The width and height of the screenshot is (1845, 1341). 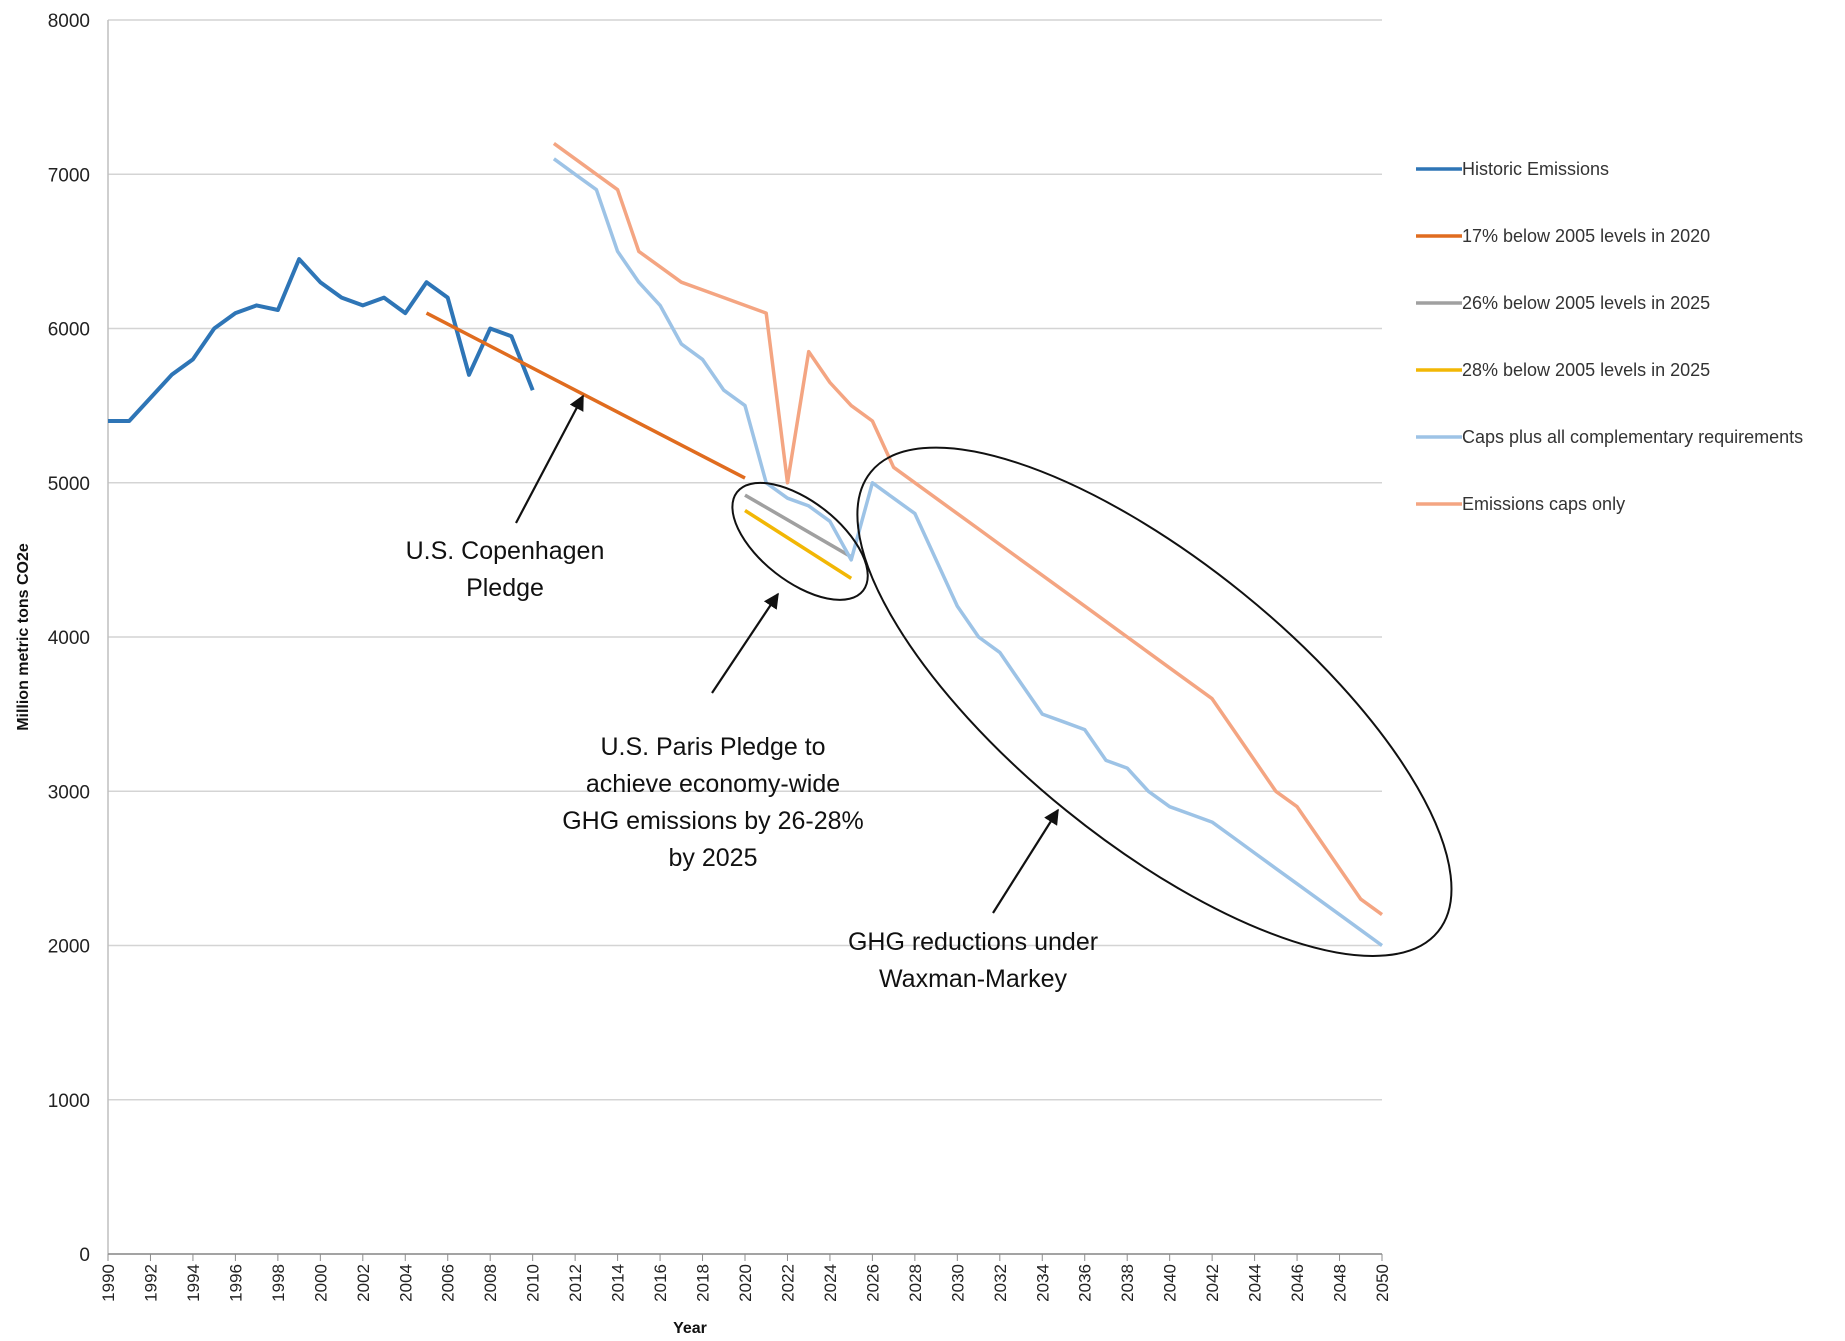 I want to click on x-tick-label: 2016, so click(x=660, y=1283).